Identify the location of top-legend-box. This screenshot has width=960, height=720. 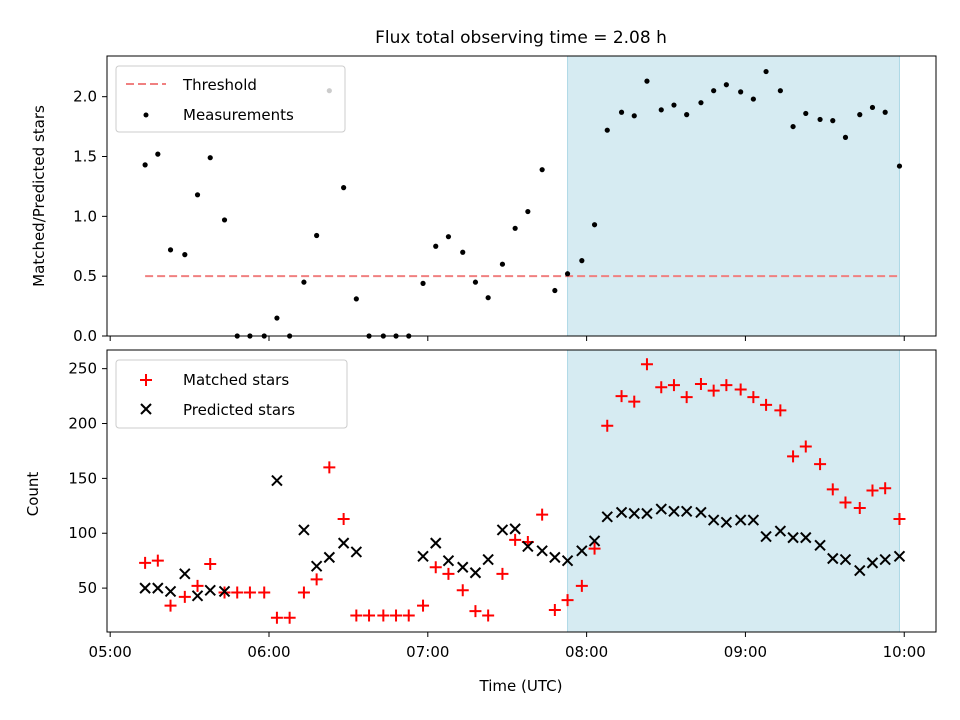
(230, 99).